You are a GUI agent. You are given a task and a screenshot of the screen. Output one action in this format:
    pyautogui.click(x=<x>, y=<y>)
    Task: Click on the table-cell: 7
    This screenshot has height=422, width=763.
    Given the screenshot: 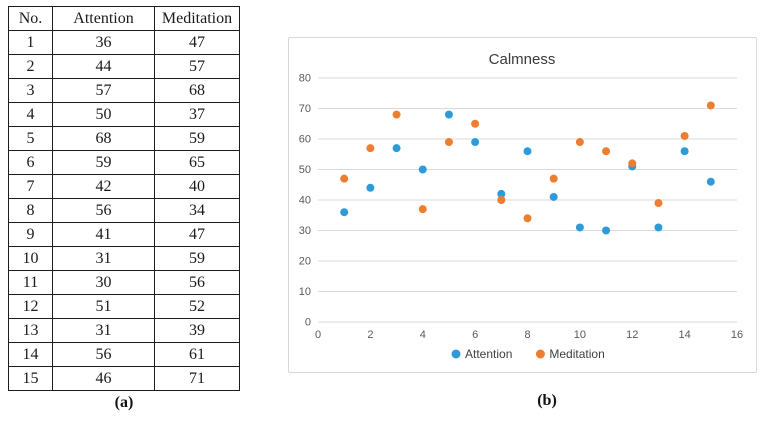 What is the action you would take?
    pyautogui.click(x=30, y=186)
    